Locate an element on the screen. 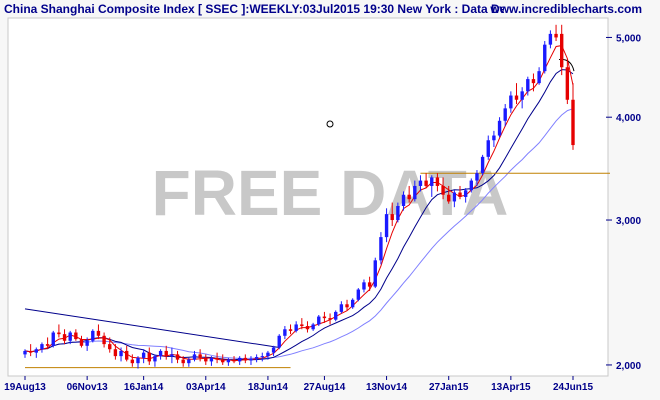  trendline is located at coordinates (152, 328).